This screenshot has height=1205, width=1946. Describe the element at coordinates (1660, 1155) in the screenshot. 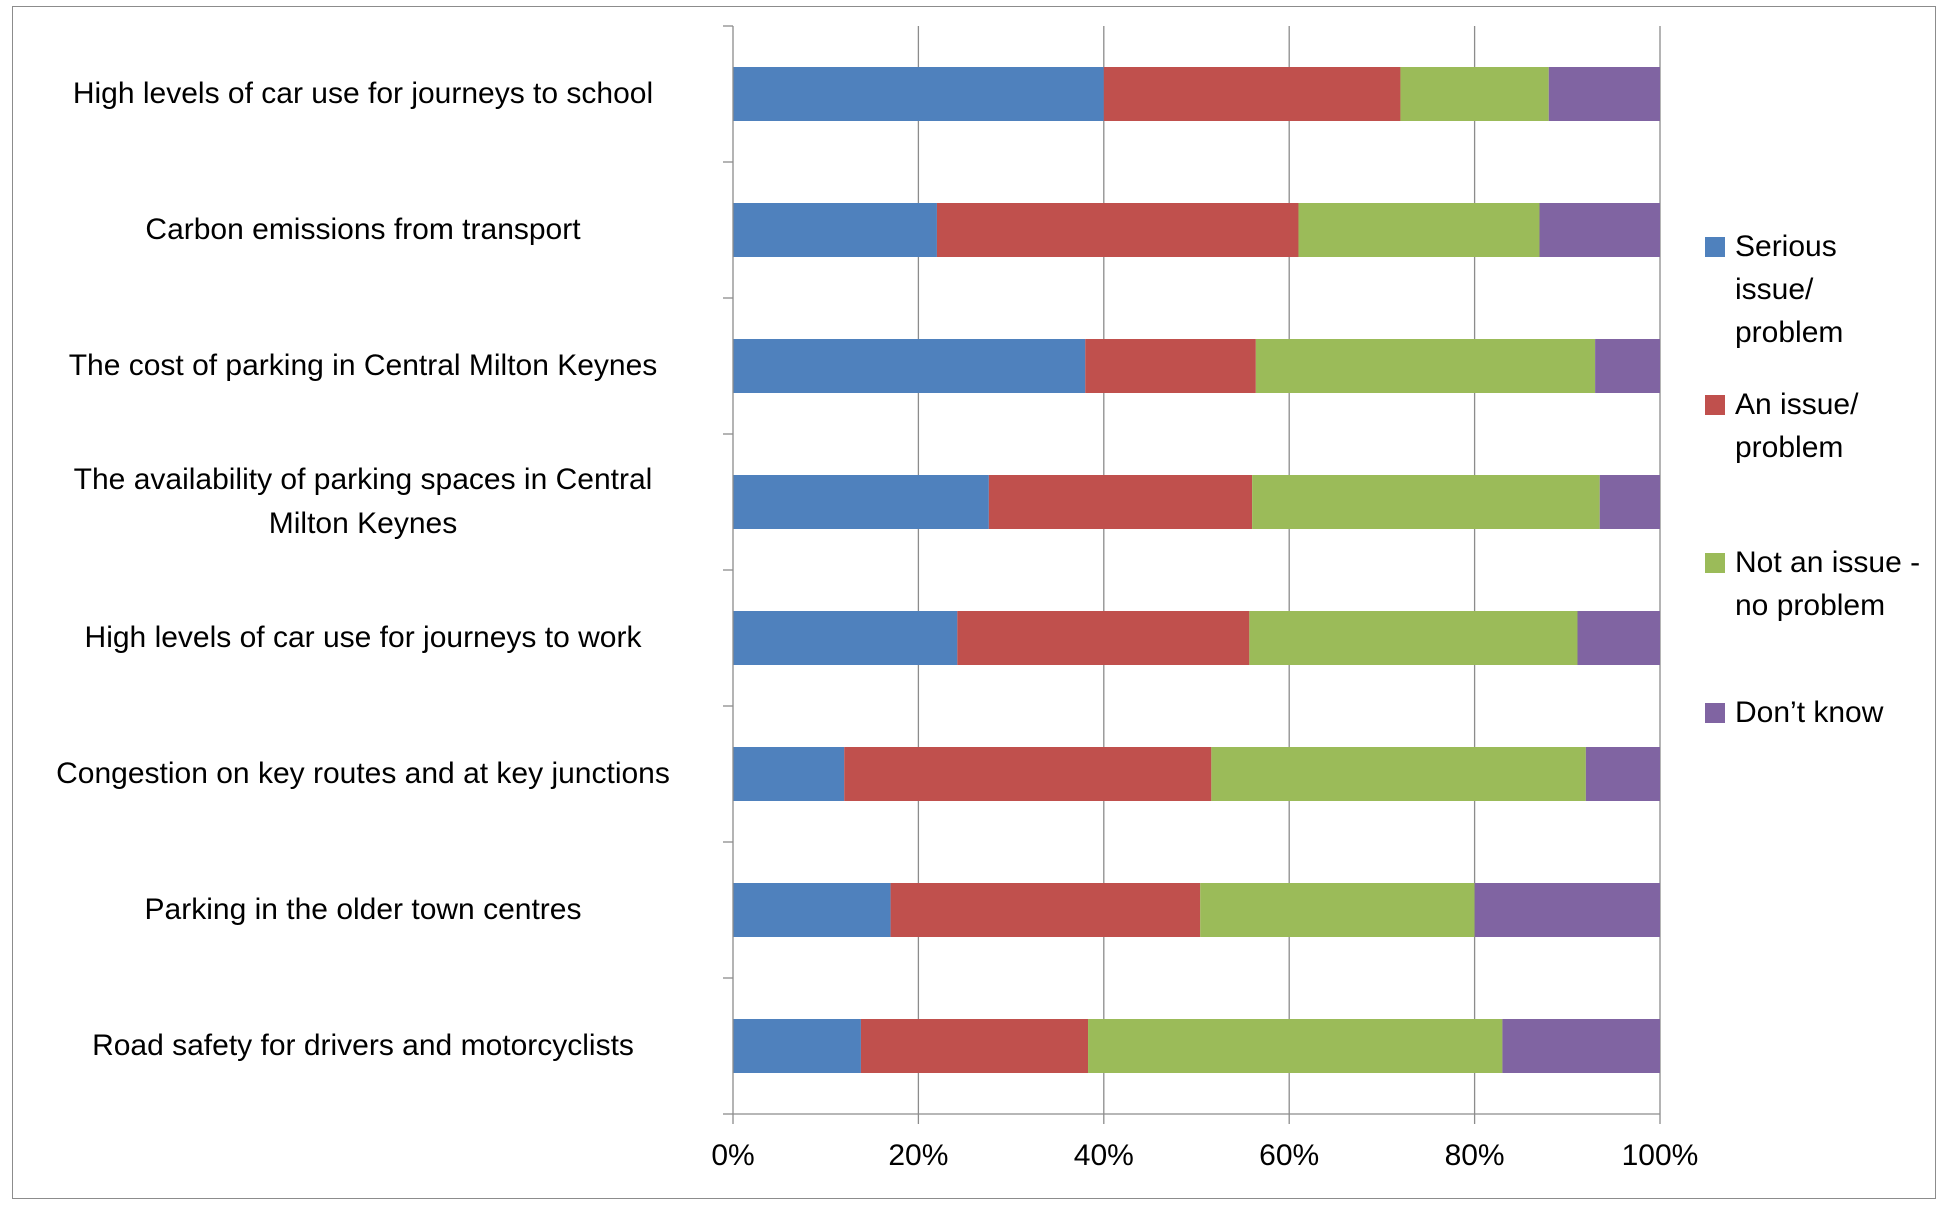

I see `x-tick-label: 100%` at that location.